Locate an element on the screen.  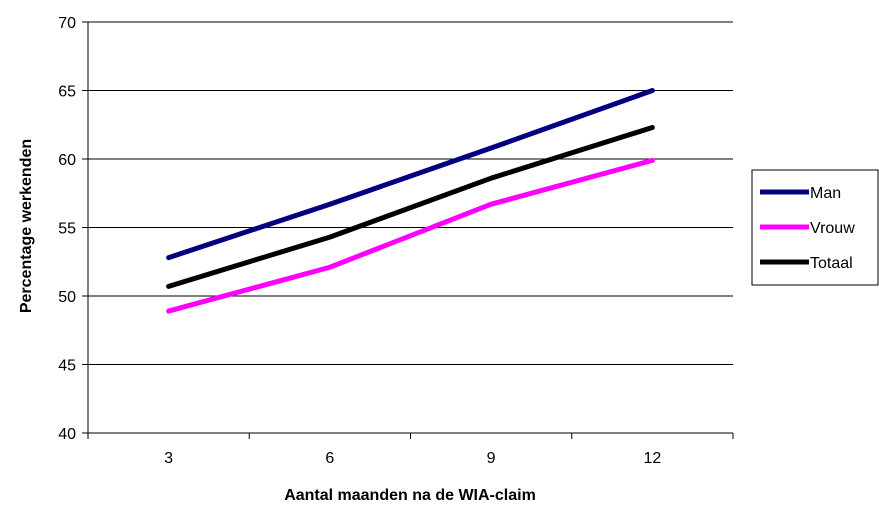
x-tick-label: 6 is located at coordinates (329, 458).